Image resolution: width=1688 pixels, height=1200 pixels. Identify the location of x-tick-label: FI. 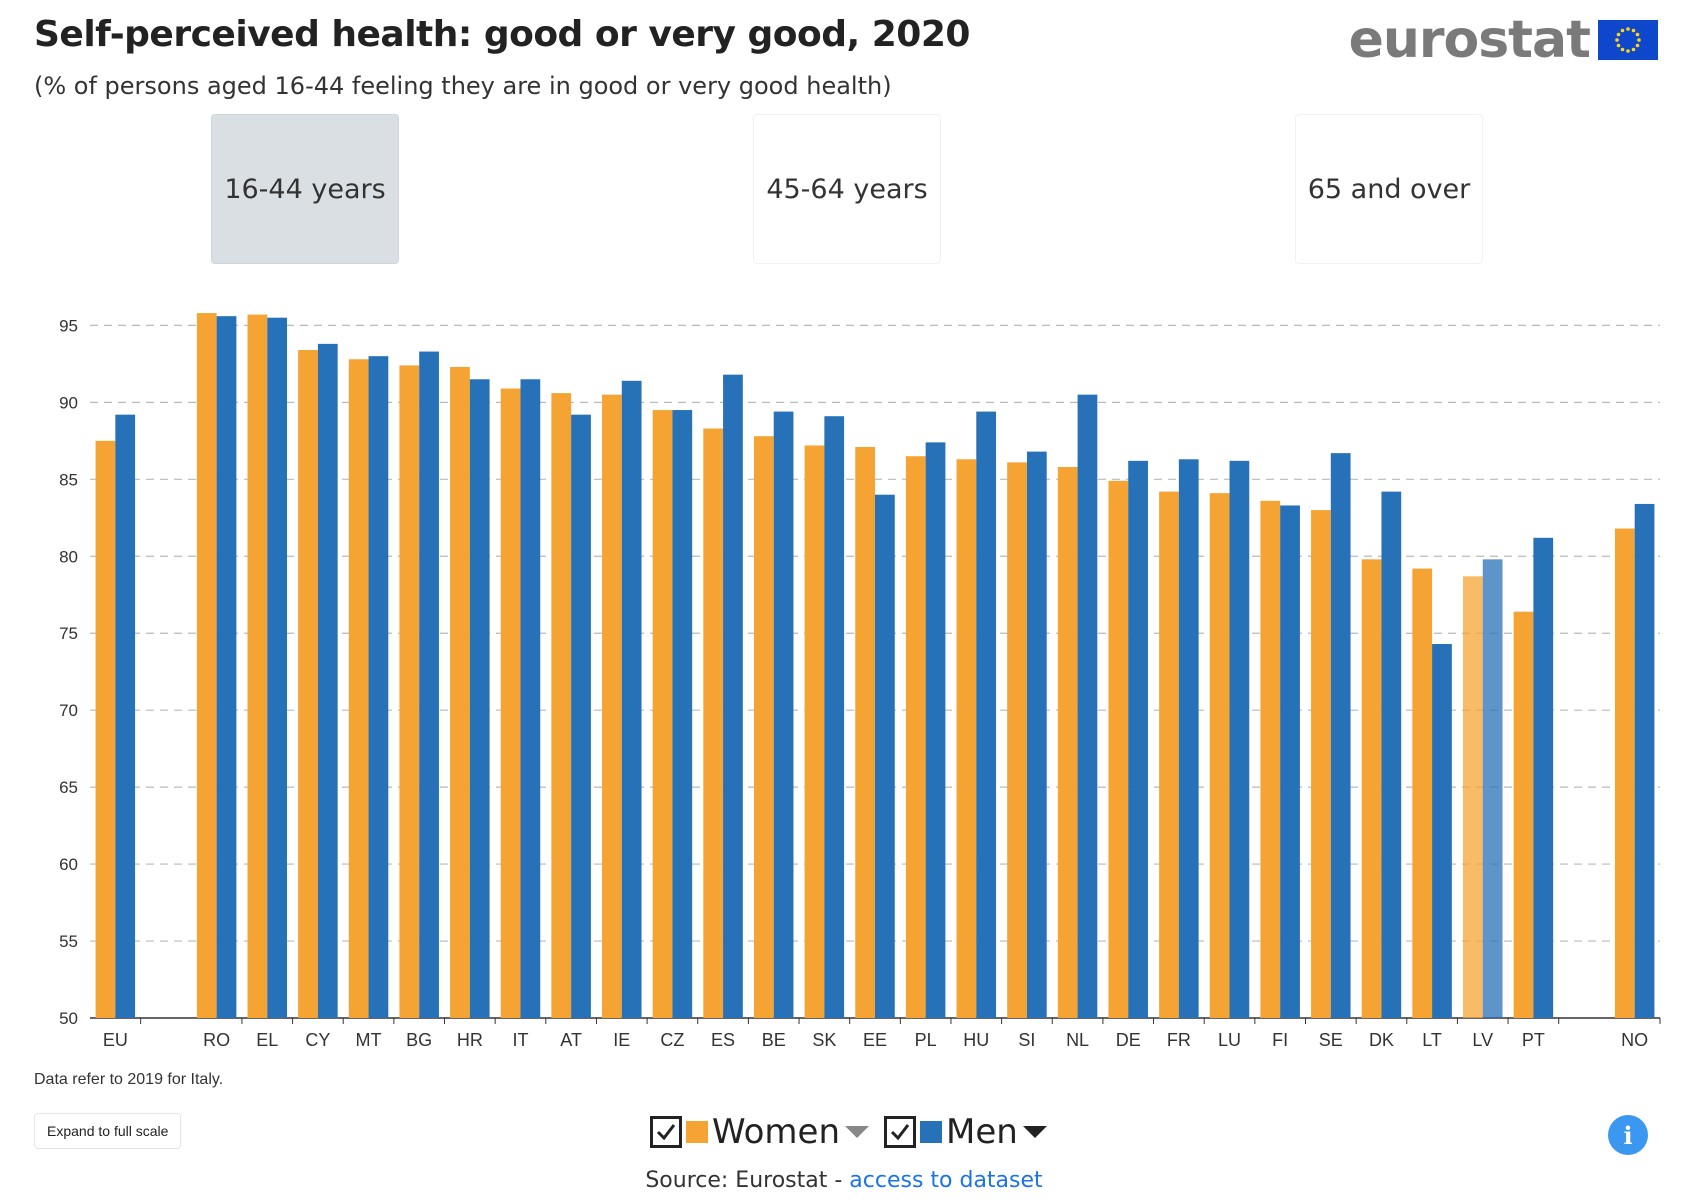
(1280, 1040).